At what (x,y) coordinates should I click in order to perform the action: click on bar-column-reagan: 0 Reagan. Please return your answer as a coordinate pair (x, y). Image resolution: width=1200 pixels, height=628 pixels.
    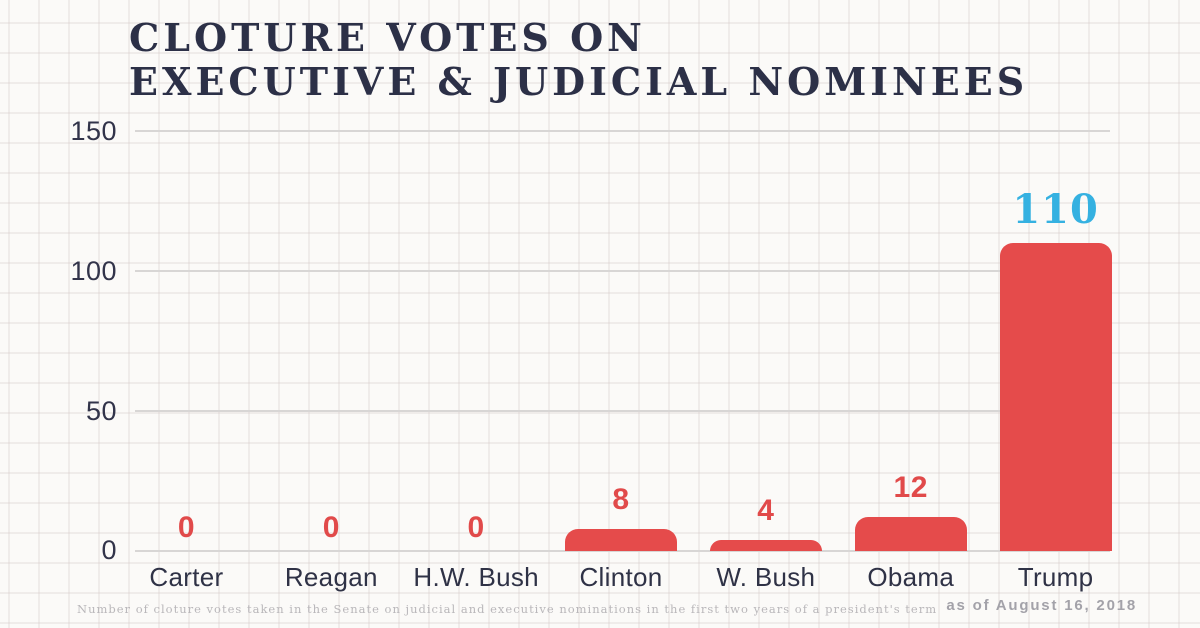
    Looking at the image, I should click on (331, 362).